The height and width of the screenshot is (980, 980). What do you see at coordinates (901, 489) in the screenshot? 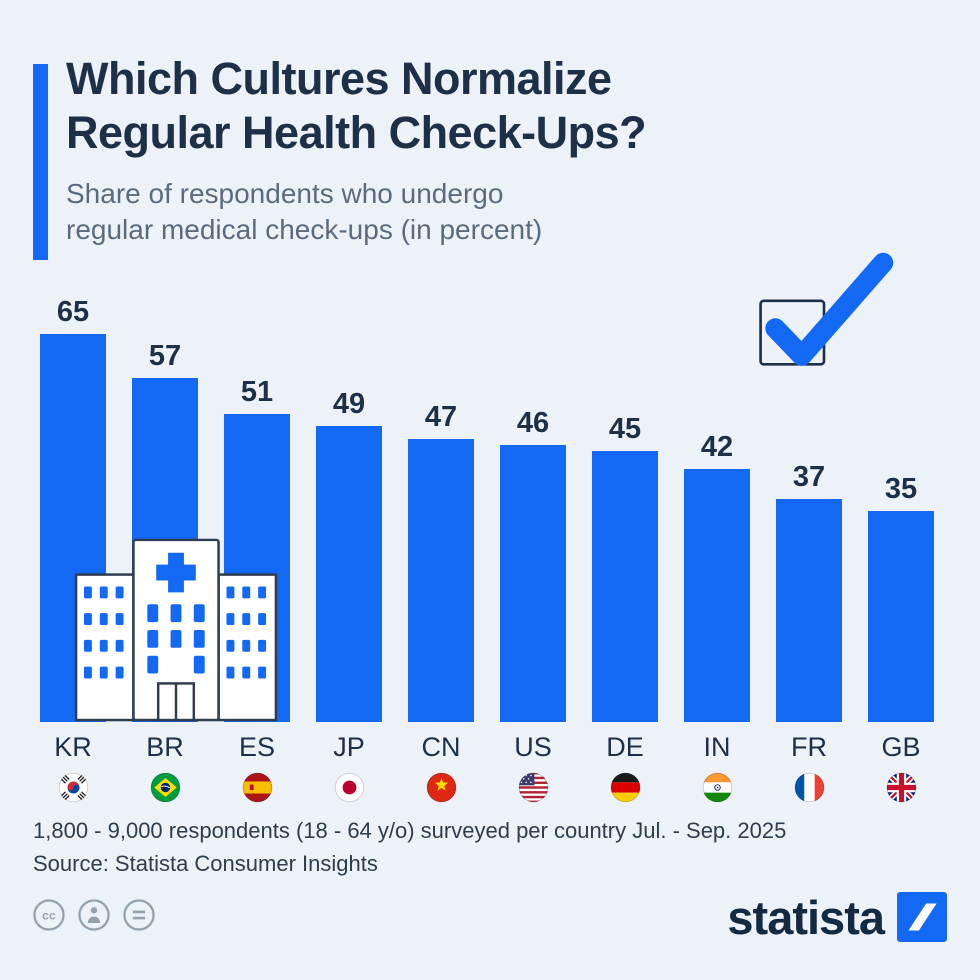
I see `bar-value-label: 35` at bounding box center [901, 489].